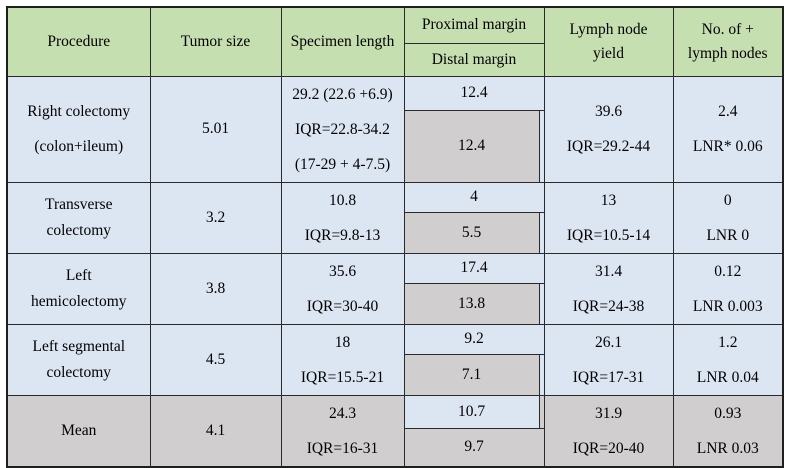 This screenshot has height=468, width=788. What do you see at coordinates (474, 411) in the screenshot?
I see `cell-proximal-margin: 10.7` at bounding box center [474, 411].